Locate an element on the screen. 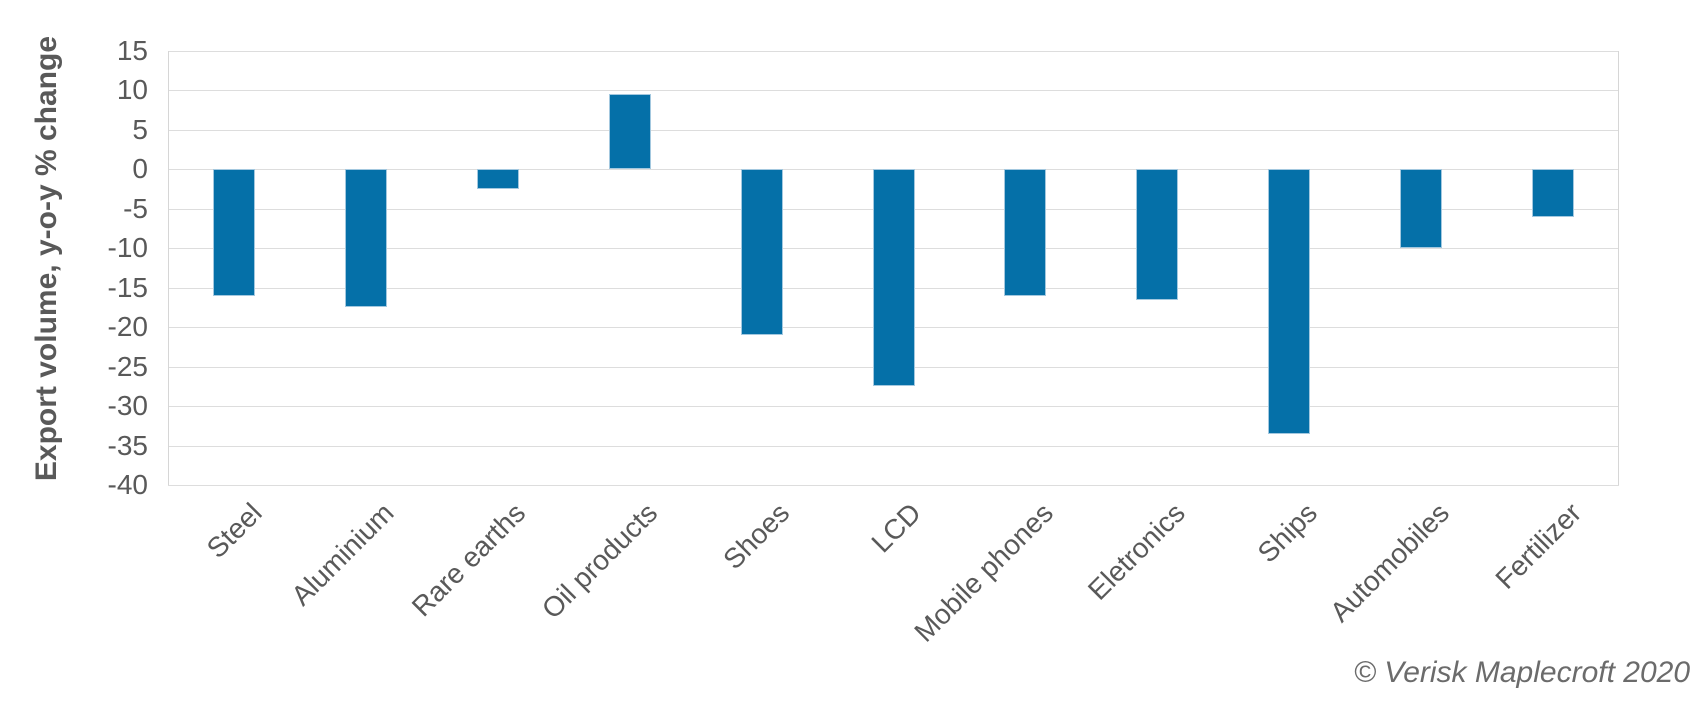  x-label-steel: Steel is located at coordinates (234, 531).